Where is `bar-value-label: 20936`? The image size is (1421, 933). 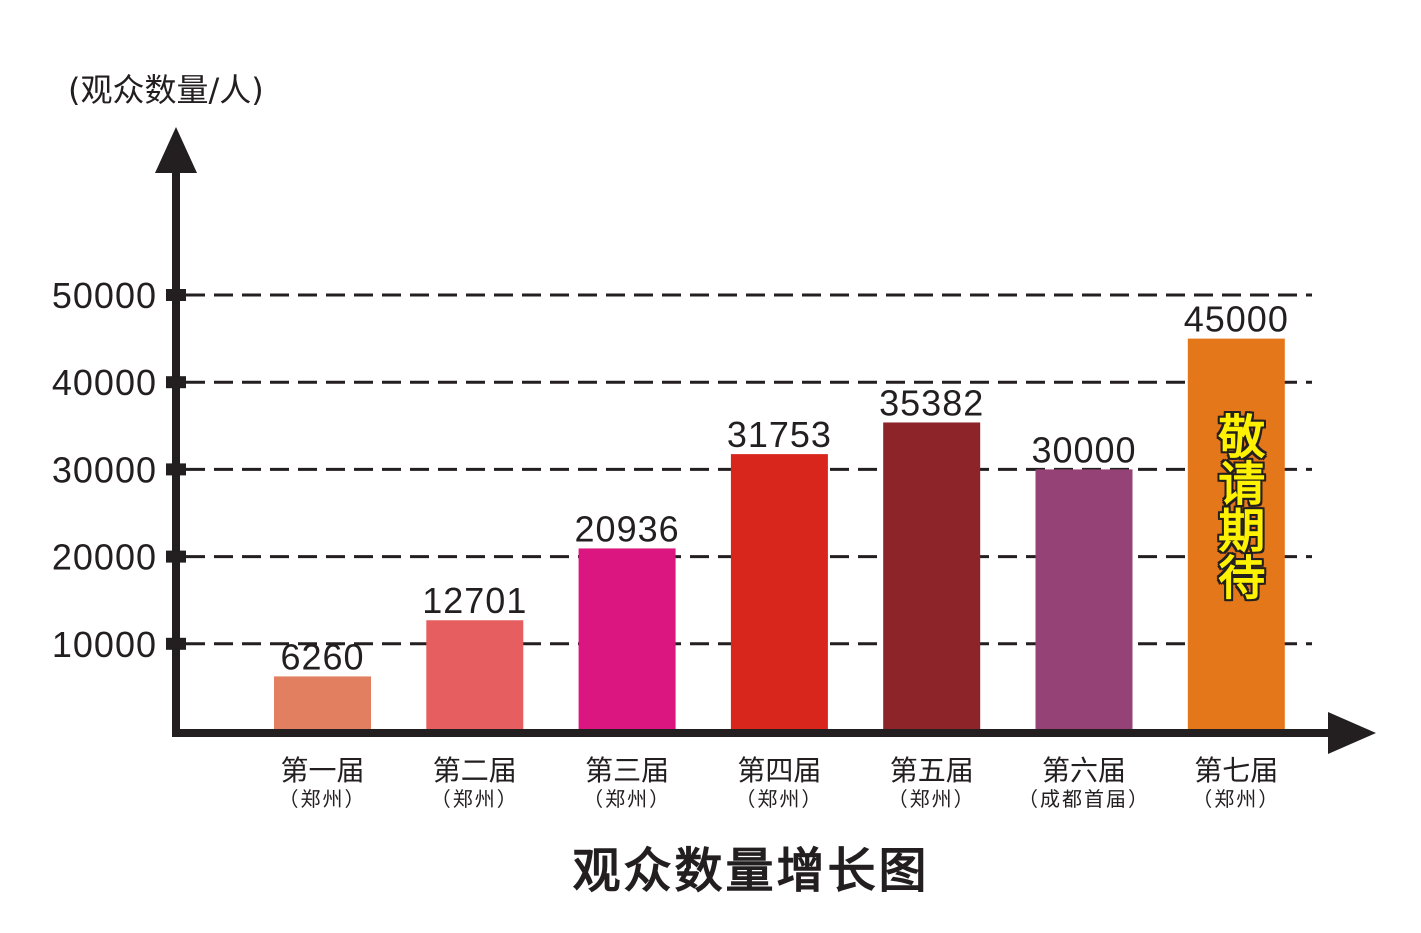
bar-value-label: 20936 is located at coordinates (627, 528).